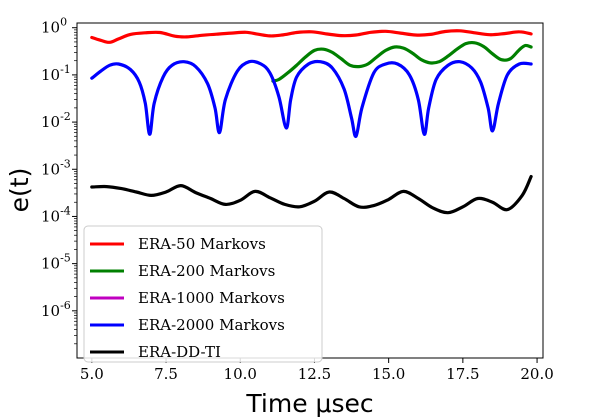 Image resolution: width=598 pixels, height=418 pixels. Describe the element at coordinates (309, 403) in the screenshot. I see `x-axis-label: Time μsec` at that location.